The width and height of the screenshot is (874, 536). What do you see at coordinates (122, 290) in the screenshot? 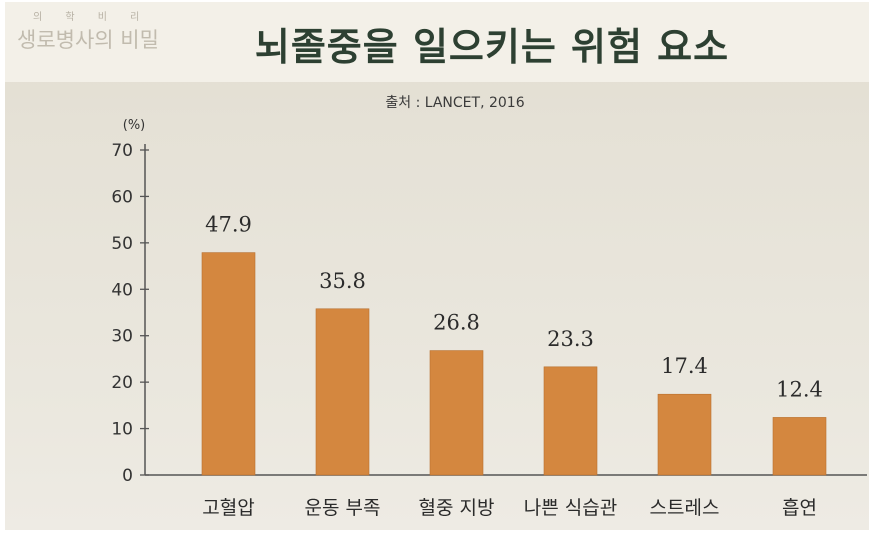
I see `y-tick-label: 40` at bounding box center [122, 290].